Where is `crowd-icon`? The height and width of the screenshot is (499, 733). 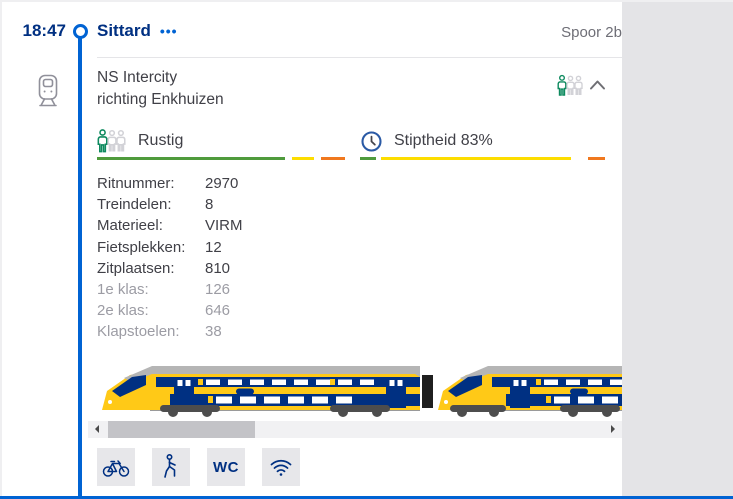
crowd-icon is located at coordinates (570, 88).